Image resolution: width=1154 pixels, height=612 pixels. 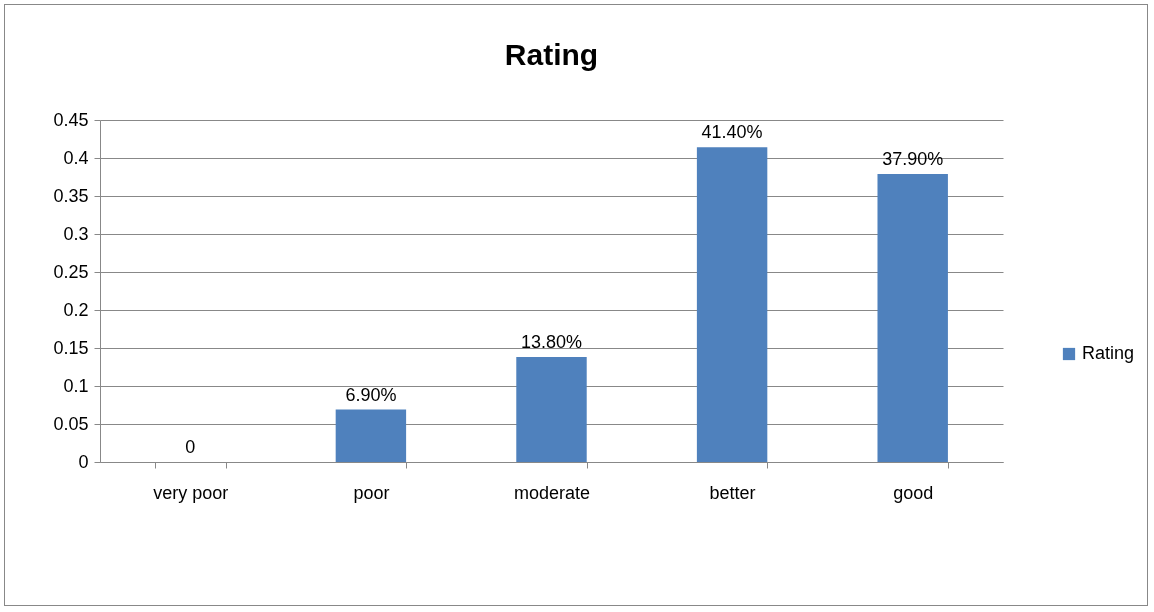 What do you see at coordinates (191, 492) in the screenshot?
I see `x-tick-label: very poor` at bounding box center [191, 492].